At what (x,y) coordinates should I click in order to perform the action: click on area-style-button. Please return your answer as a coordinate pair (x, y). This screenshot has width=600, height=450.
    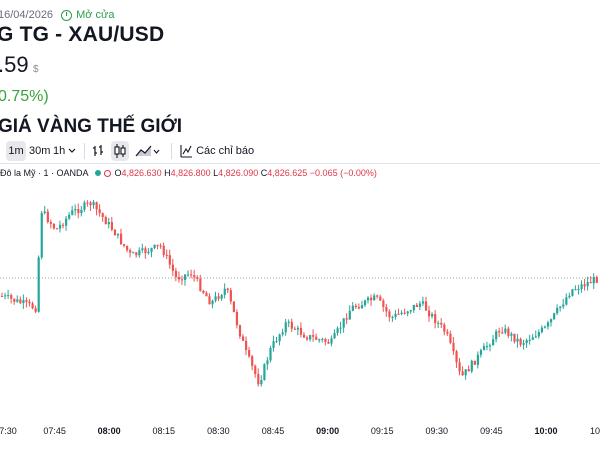
    Looking at the image, I should click on (147, 151).